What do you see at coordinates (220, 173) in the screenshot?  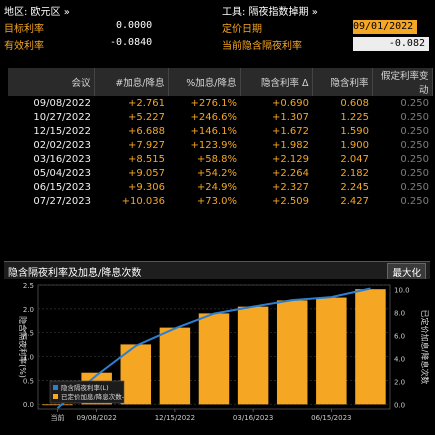 I see `table-row: 05/04/2023 +9.057 +54.2% +2.264 2.182 0.250` at bounding box center [220, 173].